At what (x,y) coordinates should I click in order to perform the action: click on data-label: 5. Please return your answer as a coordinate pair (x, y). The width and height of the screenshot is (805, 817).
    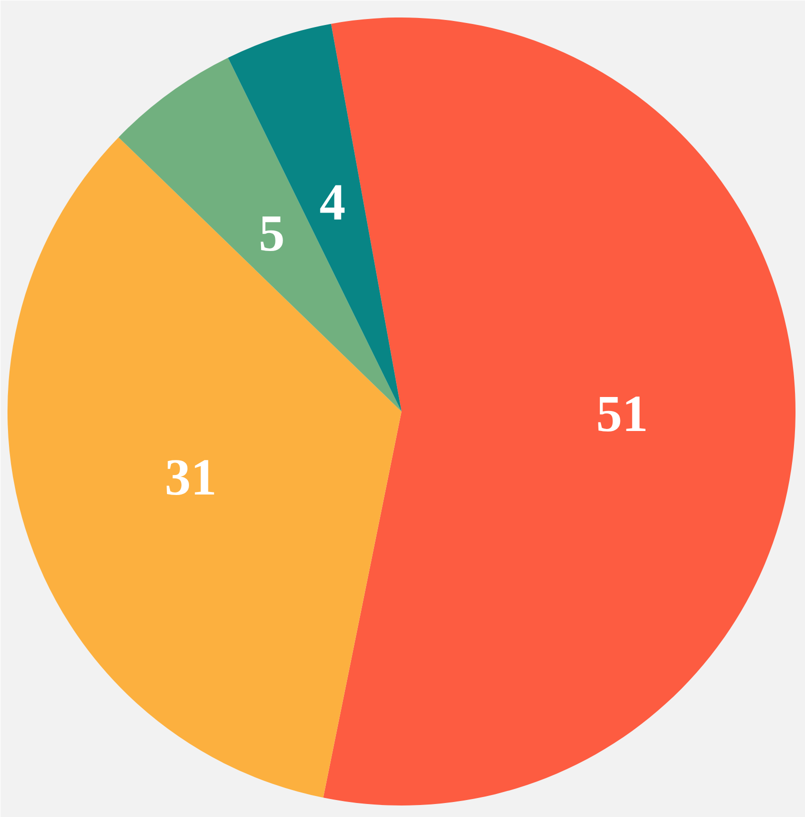
    Looking at the image, I should click on (271, 234).